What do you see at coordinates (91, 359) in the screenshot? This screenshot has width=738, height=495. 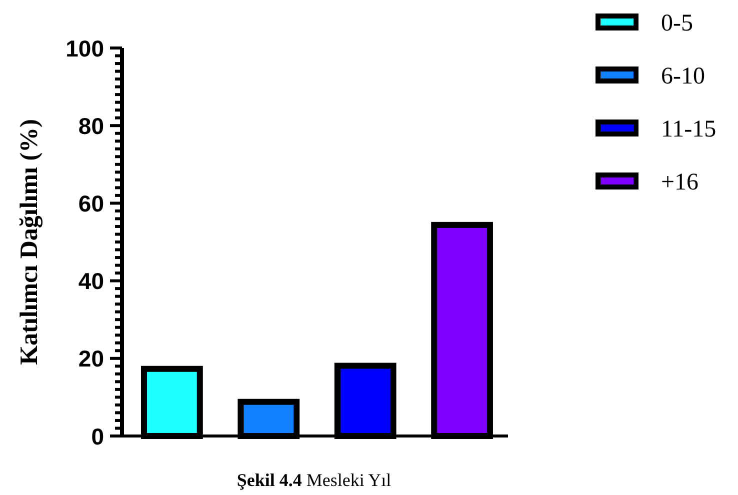 I see `y-tick-label: 20` at bounding box center [91, 359].